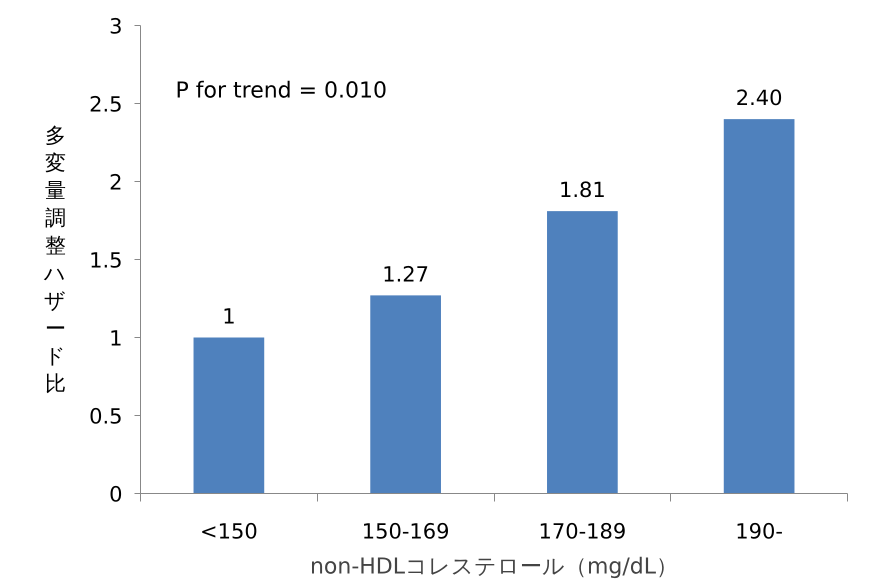 The image size is (877, 582). Describe the element at coordinates (759, 98) in the screenshot. I see `data-label: 2.40` at that location.